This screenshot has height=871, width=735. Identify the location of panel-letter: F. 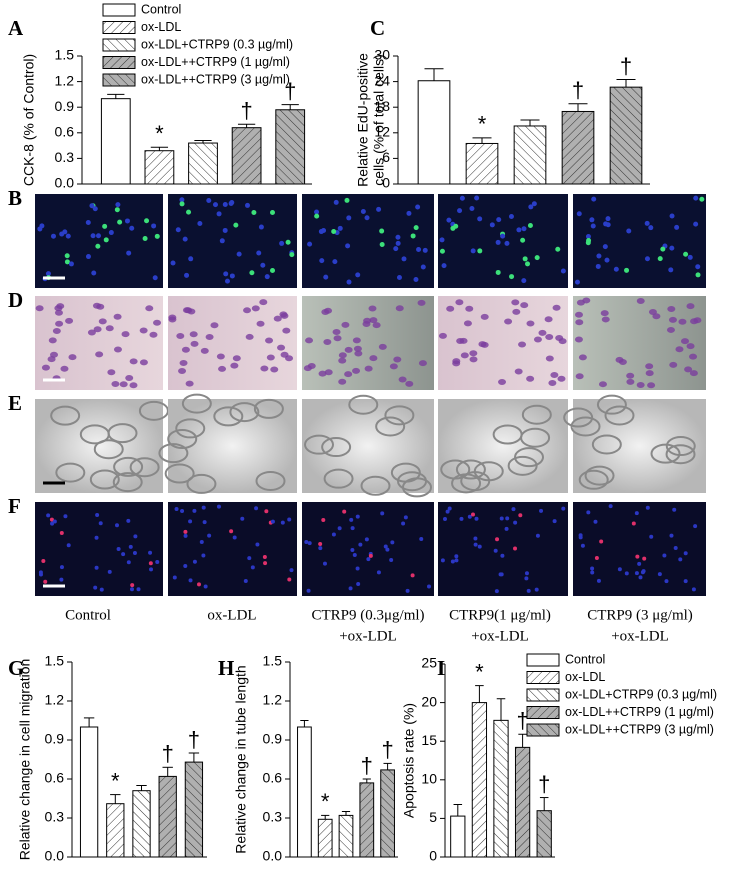
(14, 506).